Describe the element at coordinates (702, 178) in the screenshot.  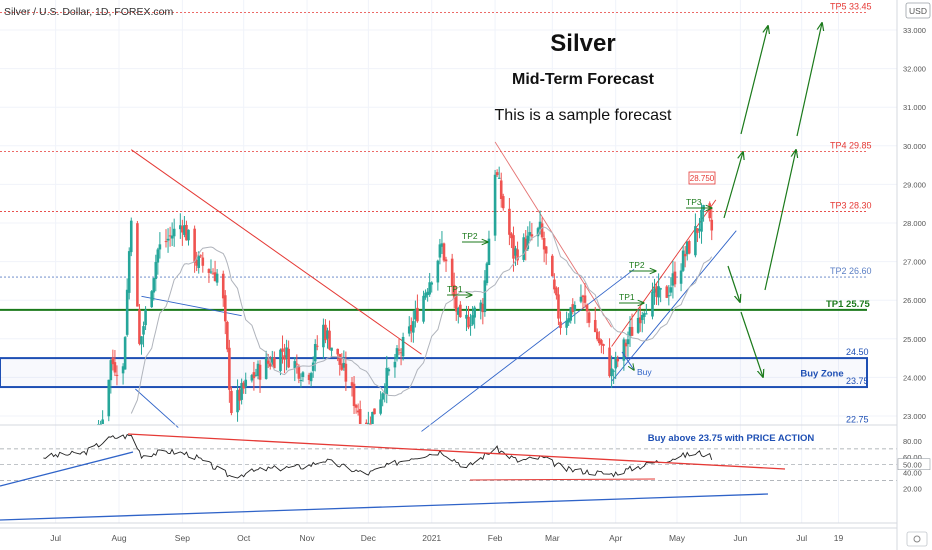
I see `price-marker-label: 28.750` at that location.